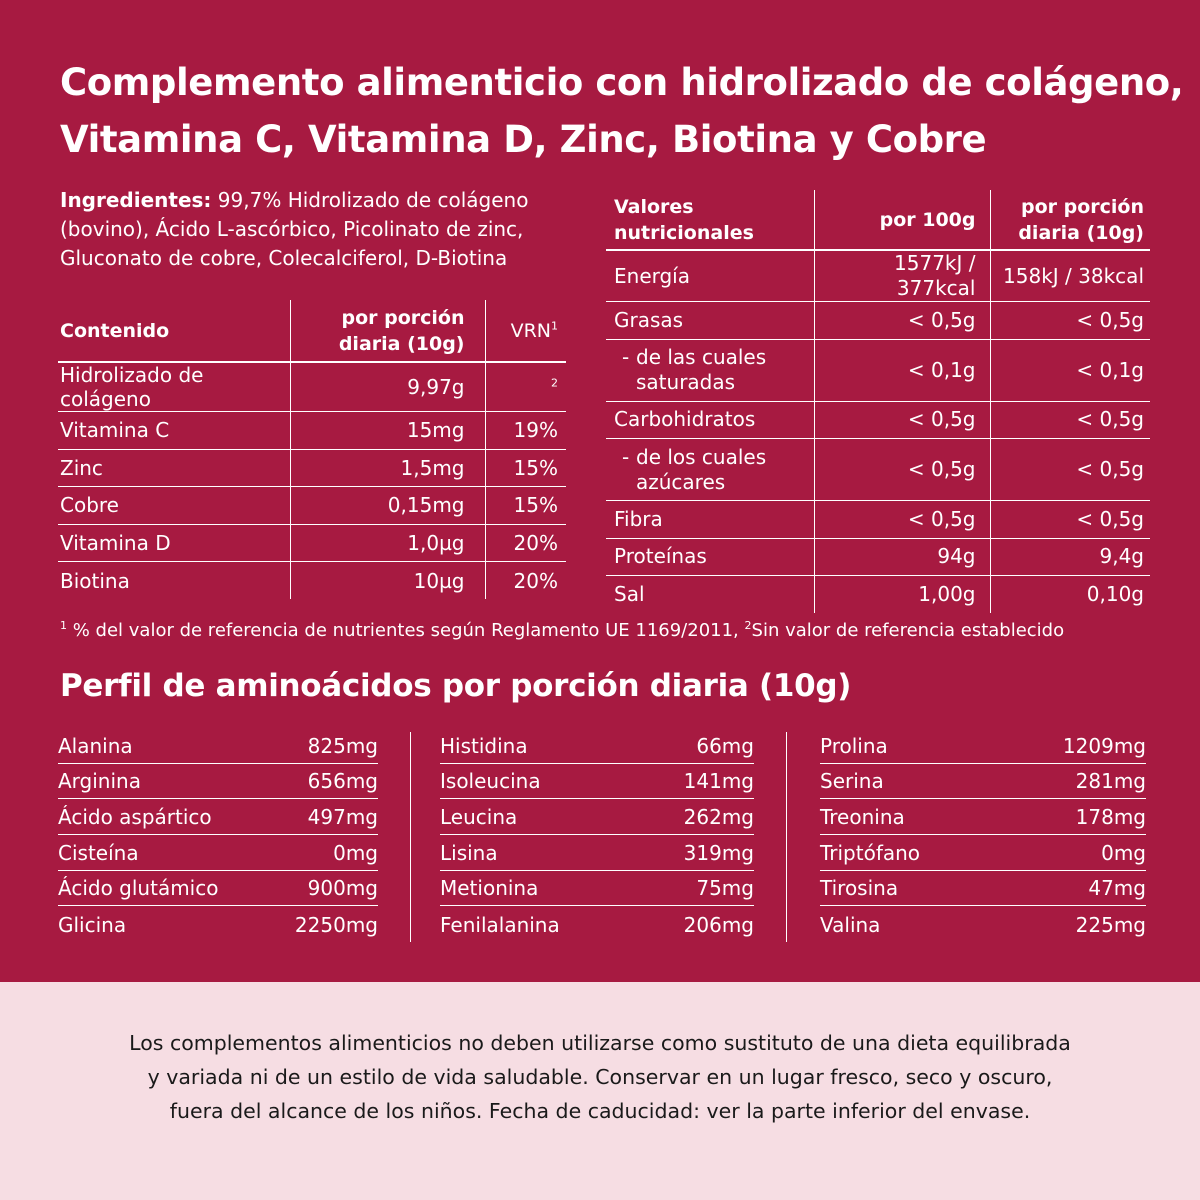  What do you see at coordinates (525, 543) in the screenshot?
I see `contenido-vrn: 20%` at bounding box center [525, 543].